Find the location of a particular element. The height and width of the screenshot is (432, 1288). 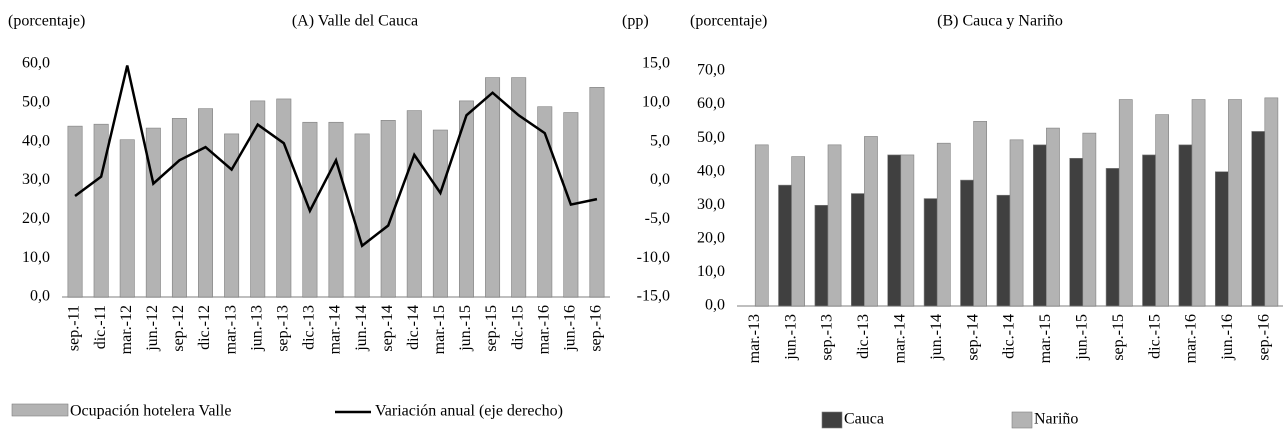

x-tick-label: sep.-11 is located at coordinates (74, 328).